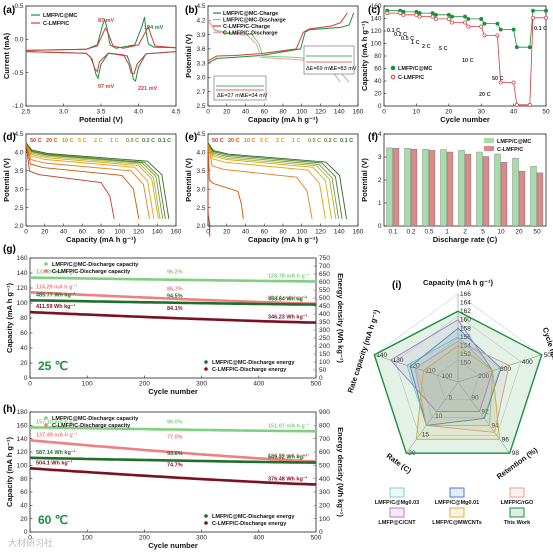 The image size is (553, 552). What do you see at coordinates (321, 378) in the screenshot?
I see `panel-g-y2tick-label: 0` at bounding box center [321, 378].